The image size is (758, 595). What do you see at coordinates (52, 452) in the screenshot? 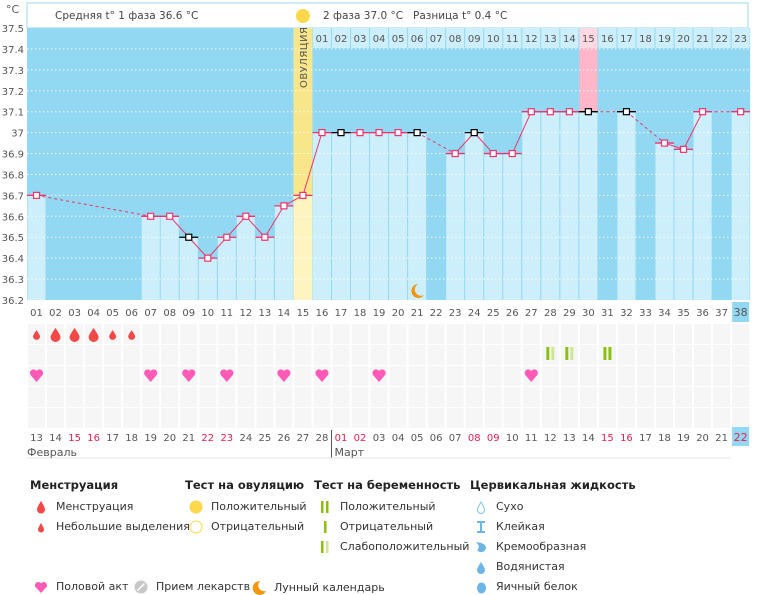
I see `month-label-february: Февраль` at bounding box center [52, 452].